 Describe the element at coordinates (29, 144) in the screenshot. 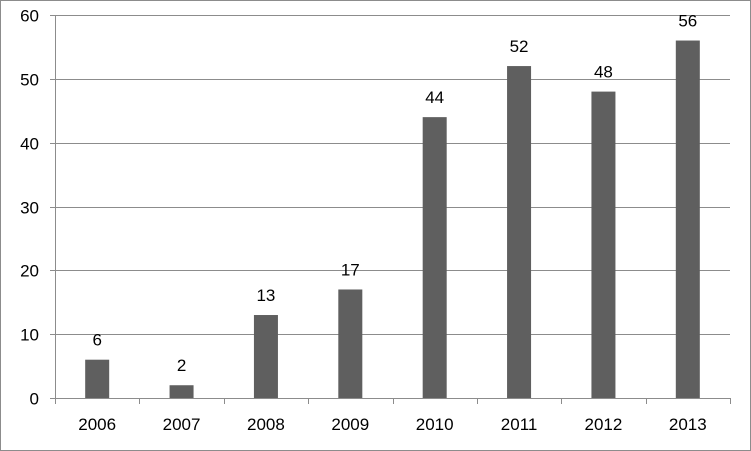

I see `y-tick-label: 40` at that location.